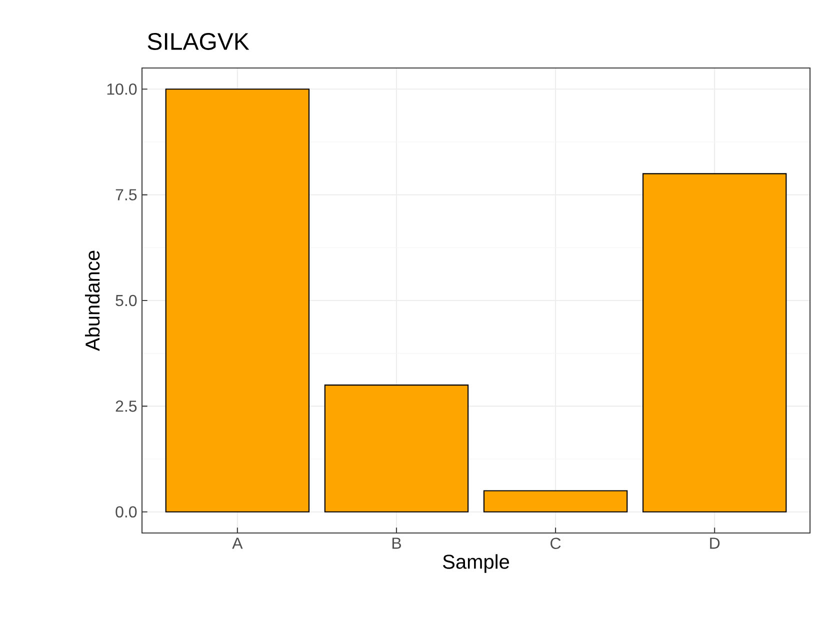 The width and height of the screenshot is (823, 621). Describe the element at coordinates (555, 544) in the screenshot. I see `x-tick-label: C` at that location.